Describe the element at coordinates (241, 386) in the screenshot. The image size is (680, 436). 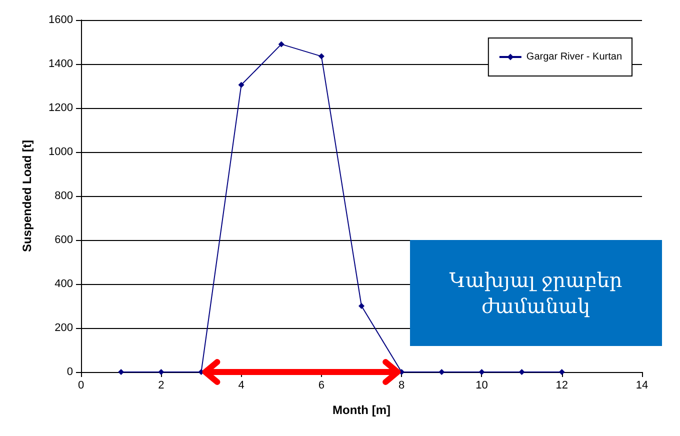
I see `x-tick-label: 4` at that location.